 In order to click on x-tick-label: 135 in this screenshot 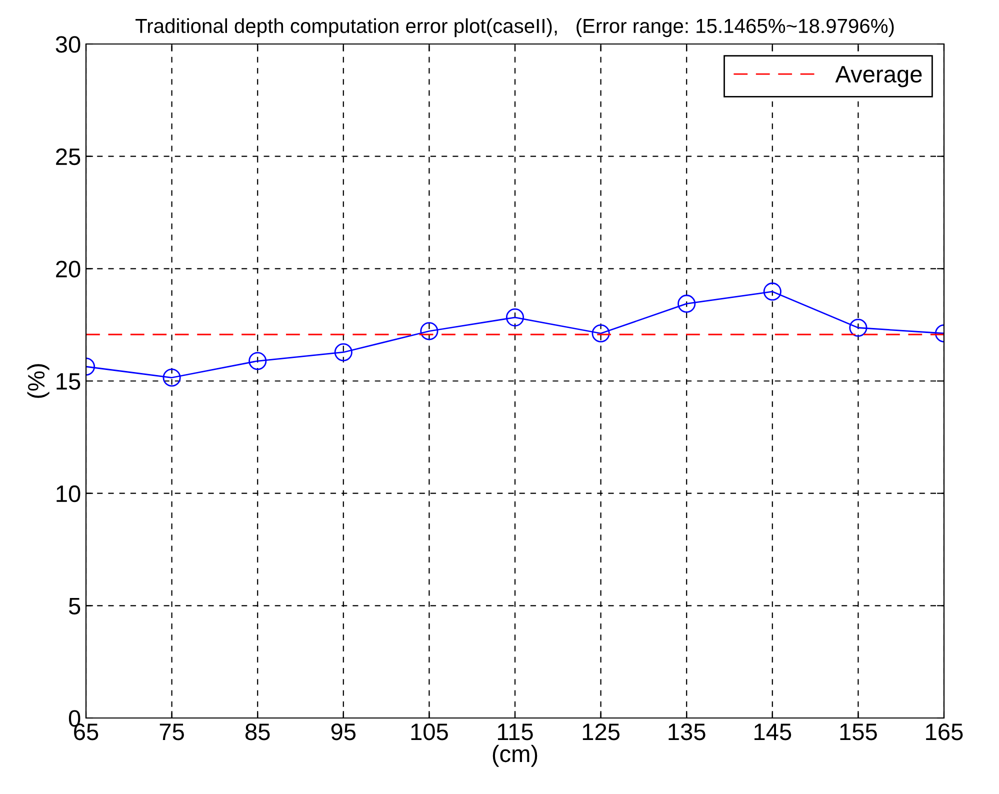, I will do `click(687, 731)`.